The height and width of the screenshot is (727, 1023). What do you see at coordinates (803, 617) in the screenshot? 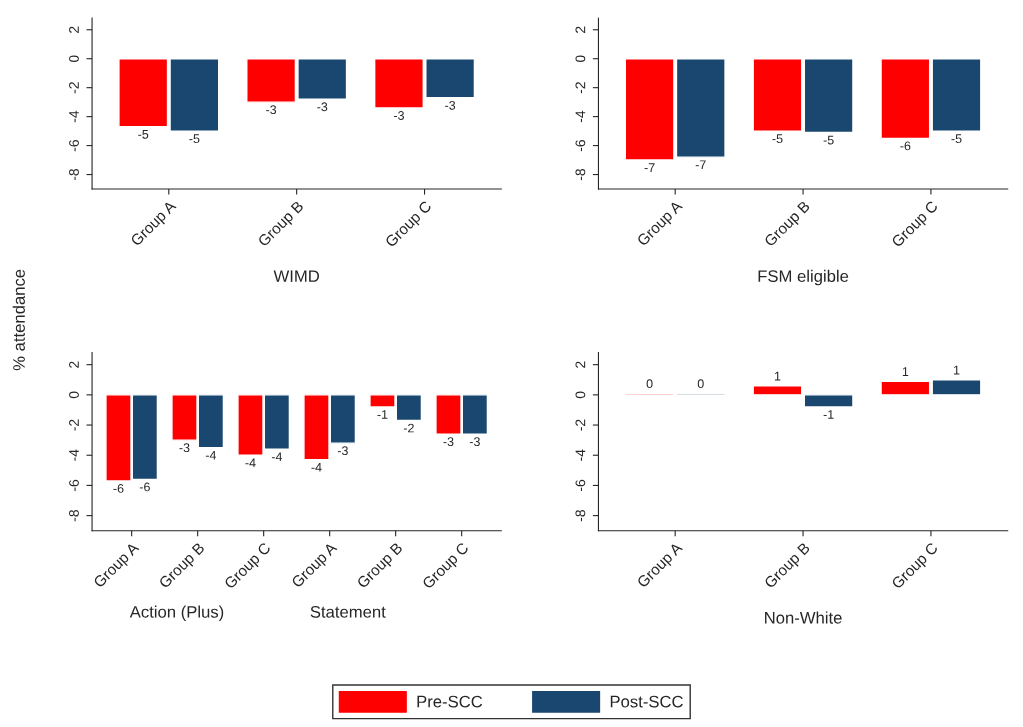
I see `x-axis-title: Non-White` at bounding box center [803, 617].